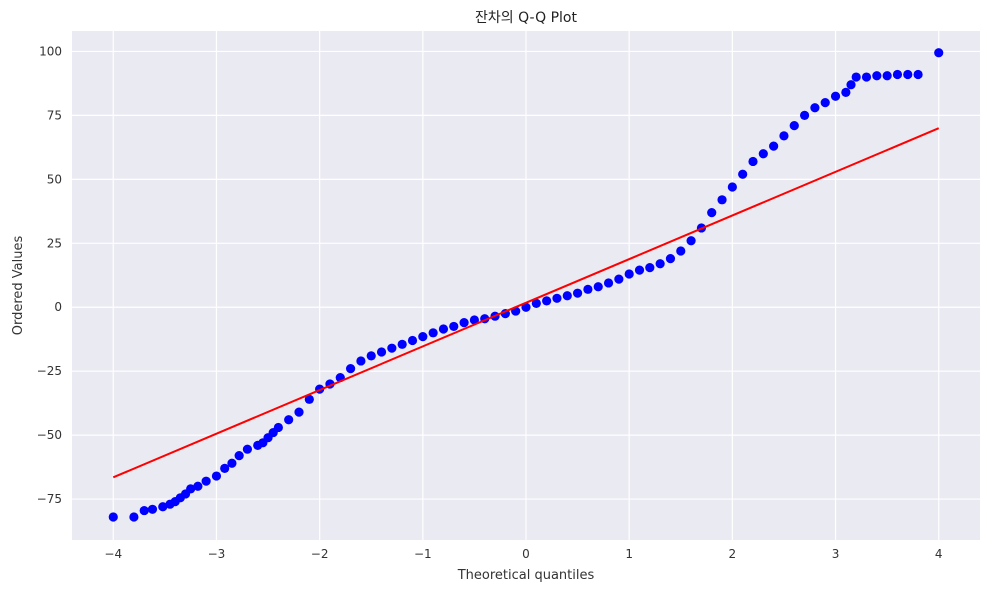 The image size is (990, 590). Describe the element at coordinates (58, 307) in the screenshot. I see `y-tick-label: 0` at that location.